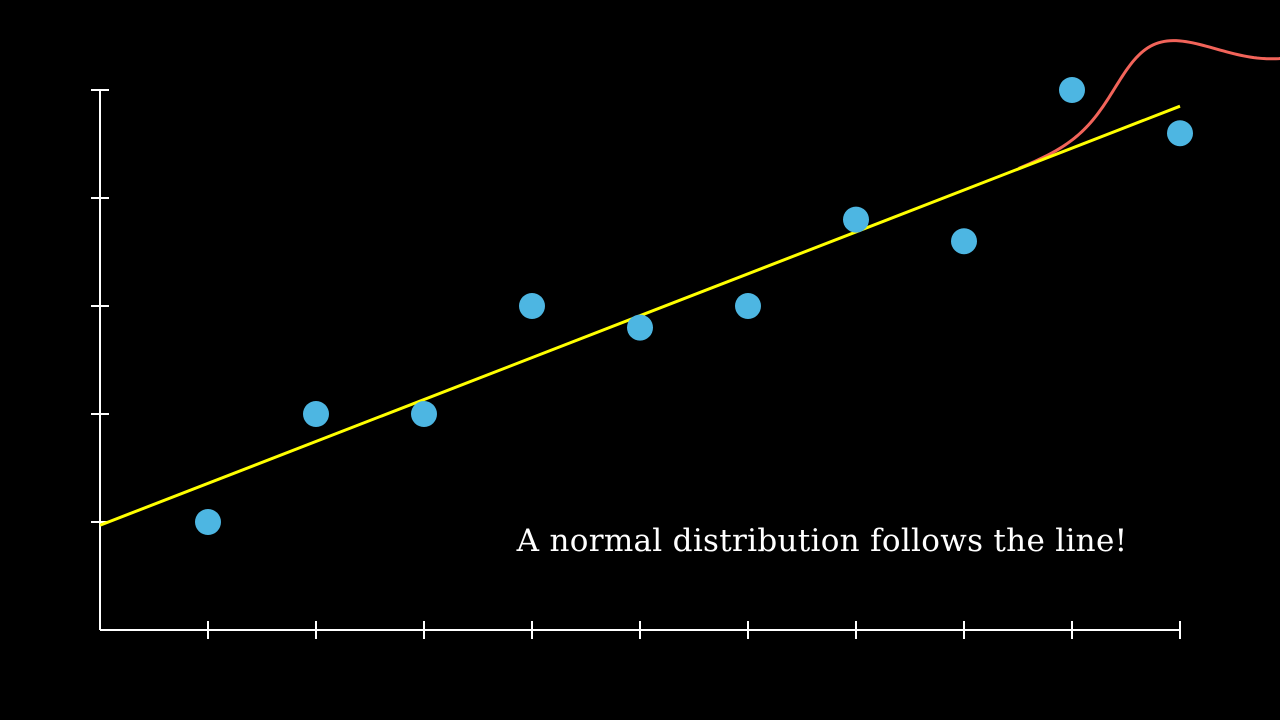  I want to click on annotation-caption: A normal distribution follows the line!, so click(822, 541).